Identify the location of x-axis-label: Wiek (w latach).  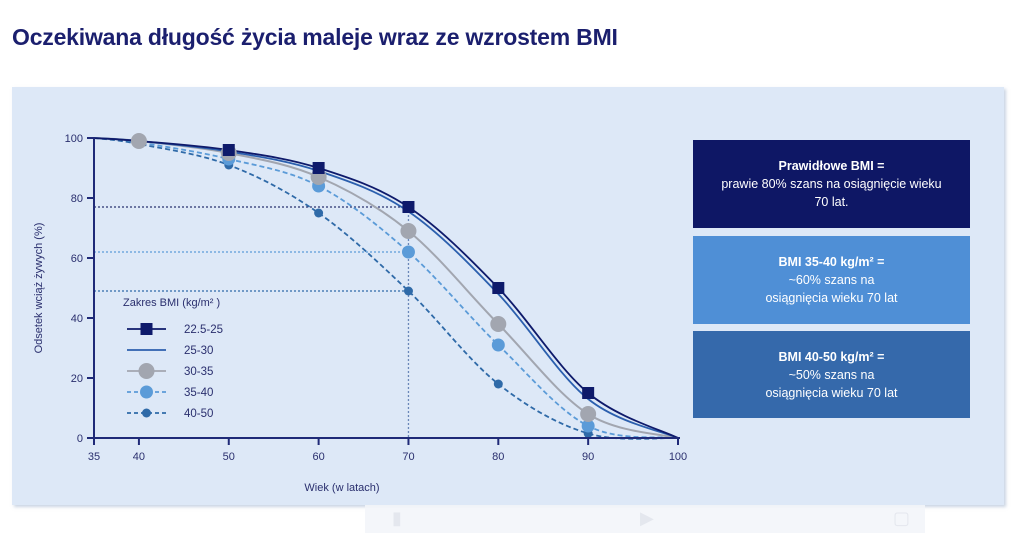
(341, 488).